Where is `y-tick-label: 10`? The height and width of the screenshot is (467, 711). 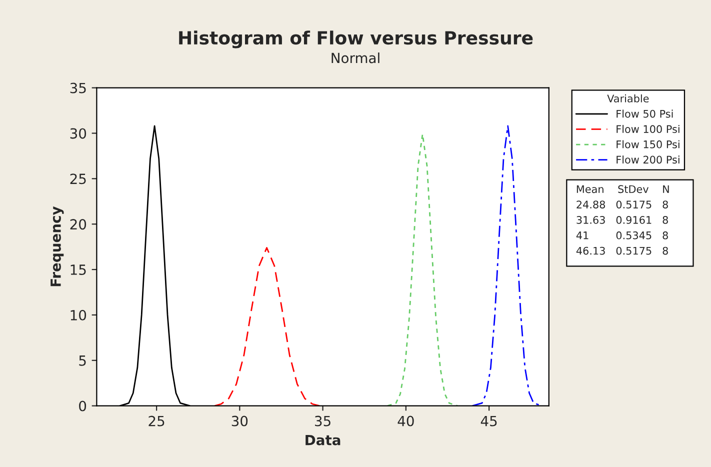 y-tick-label: 10 is located at coordinates (78, 315).